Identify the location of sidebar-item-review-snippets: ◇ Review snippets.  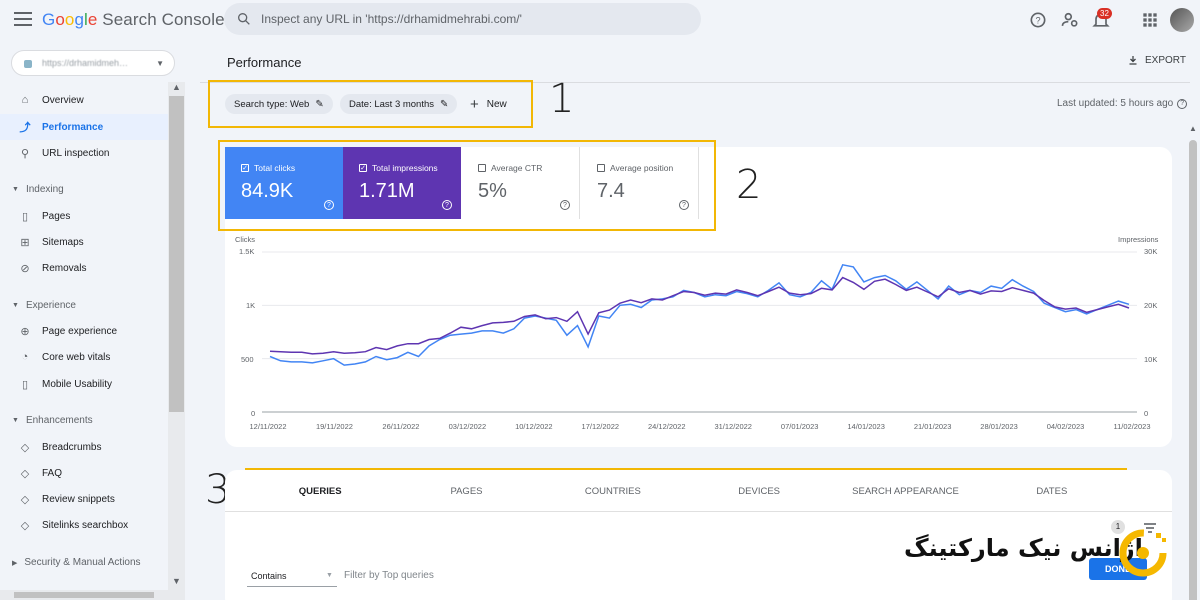
(84, 499).